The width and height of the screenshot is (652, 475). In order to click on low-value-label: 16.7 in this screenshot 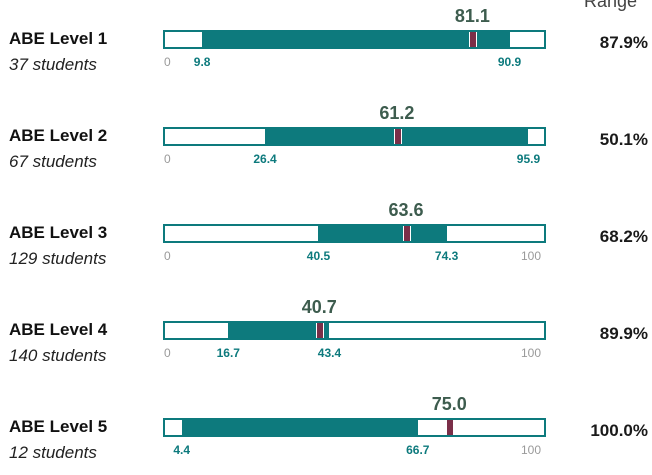, I will do `click(228, 353)`.